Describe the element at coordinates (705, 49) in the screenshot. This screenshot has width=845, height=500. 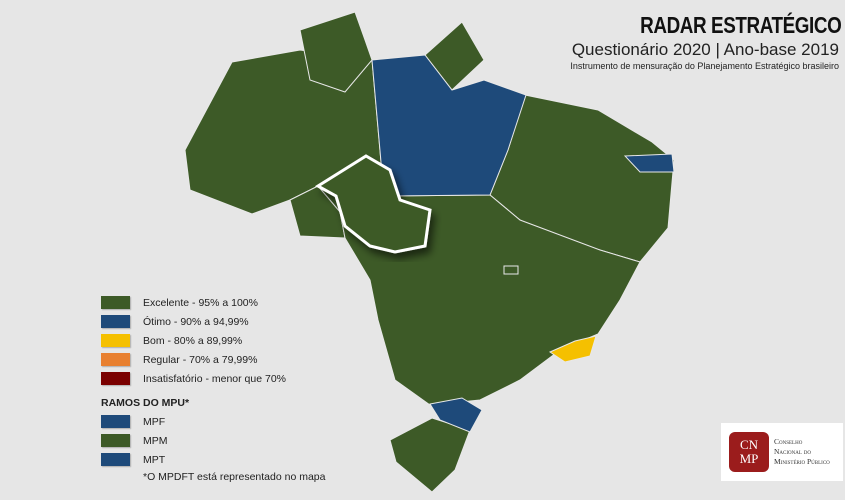
I see `page-subtitle: Questionário 2020 | Ano-base 2019` at that location.